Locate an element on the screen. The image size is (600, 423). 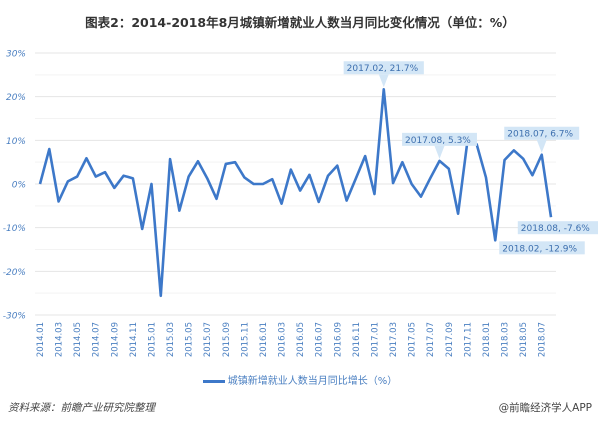
x-tick-label: 2014.05 is located at coordinates (78, 339).